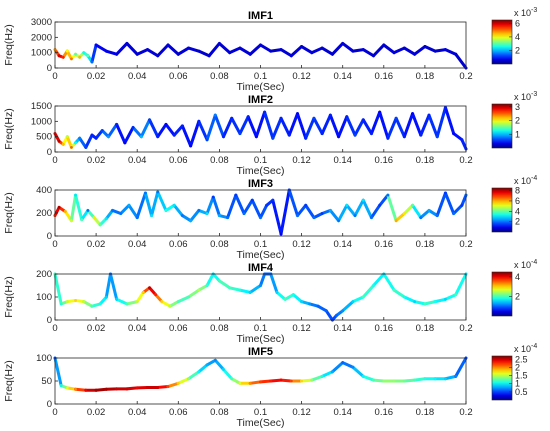 Image resolution: width=550 pixels, height=431 pixels. What do you see at coordinates (260, 87) in the screenshot?
I see `x-axis-label: Time(Sec)` at bounding box center [260, 87].